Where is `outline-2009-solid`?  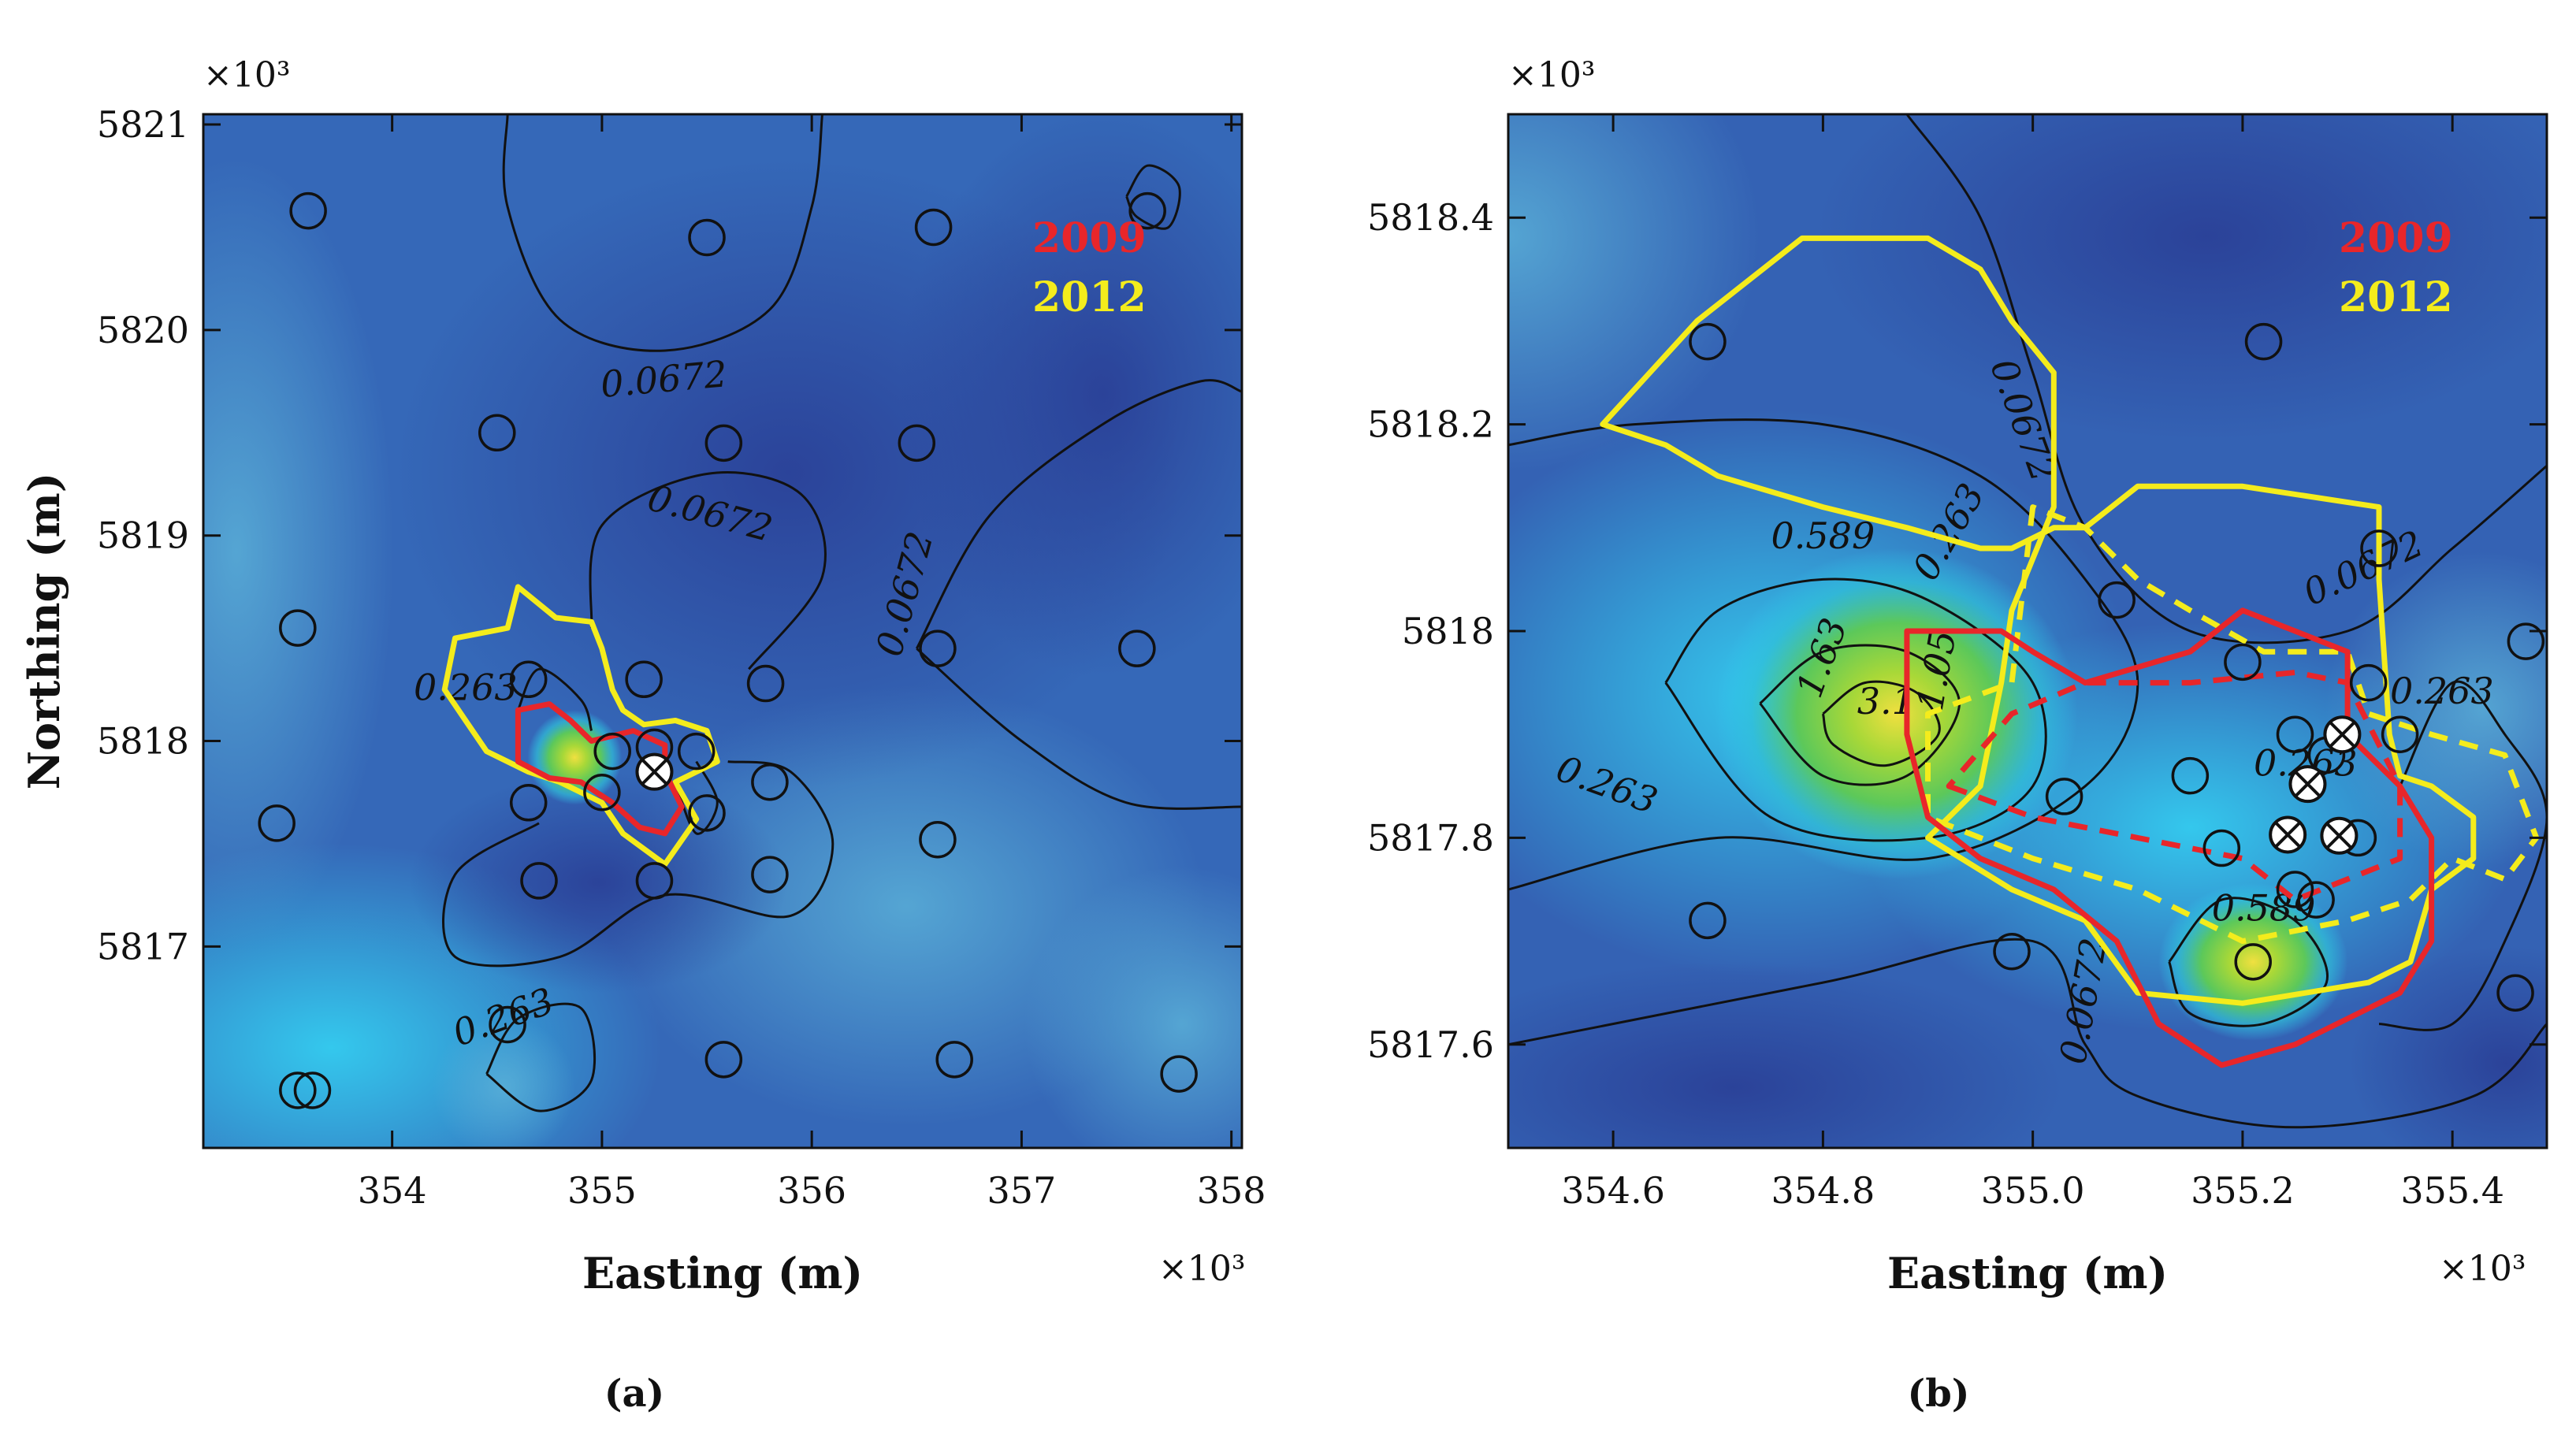
outline-2009-solid is located at coordinates (2169, 837).